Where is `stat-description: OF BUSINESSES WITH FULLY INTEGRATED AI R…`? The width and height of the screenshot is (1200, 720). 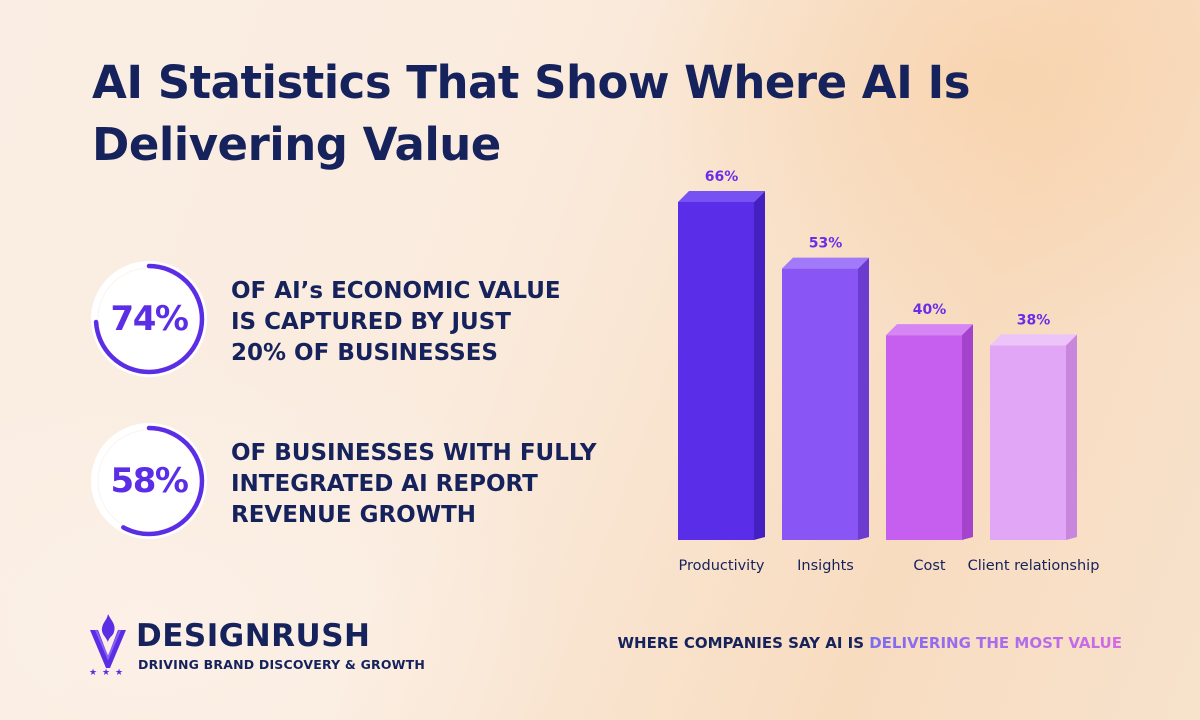 stat-description: OF BUSINESSES WITH FULLY INTEGRATED AI R… is located at coordinates (414, 484).